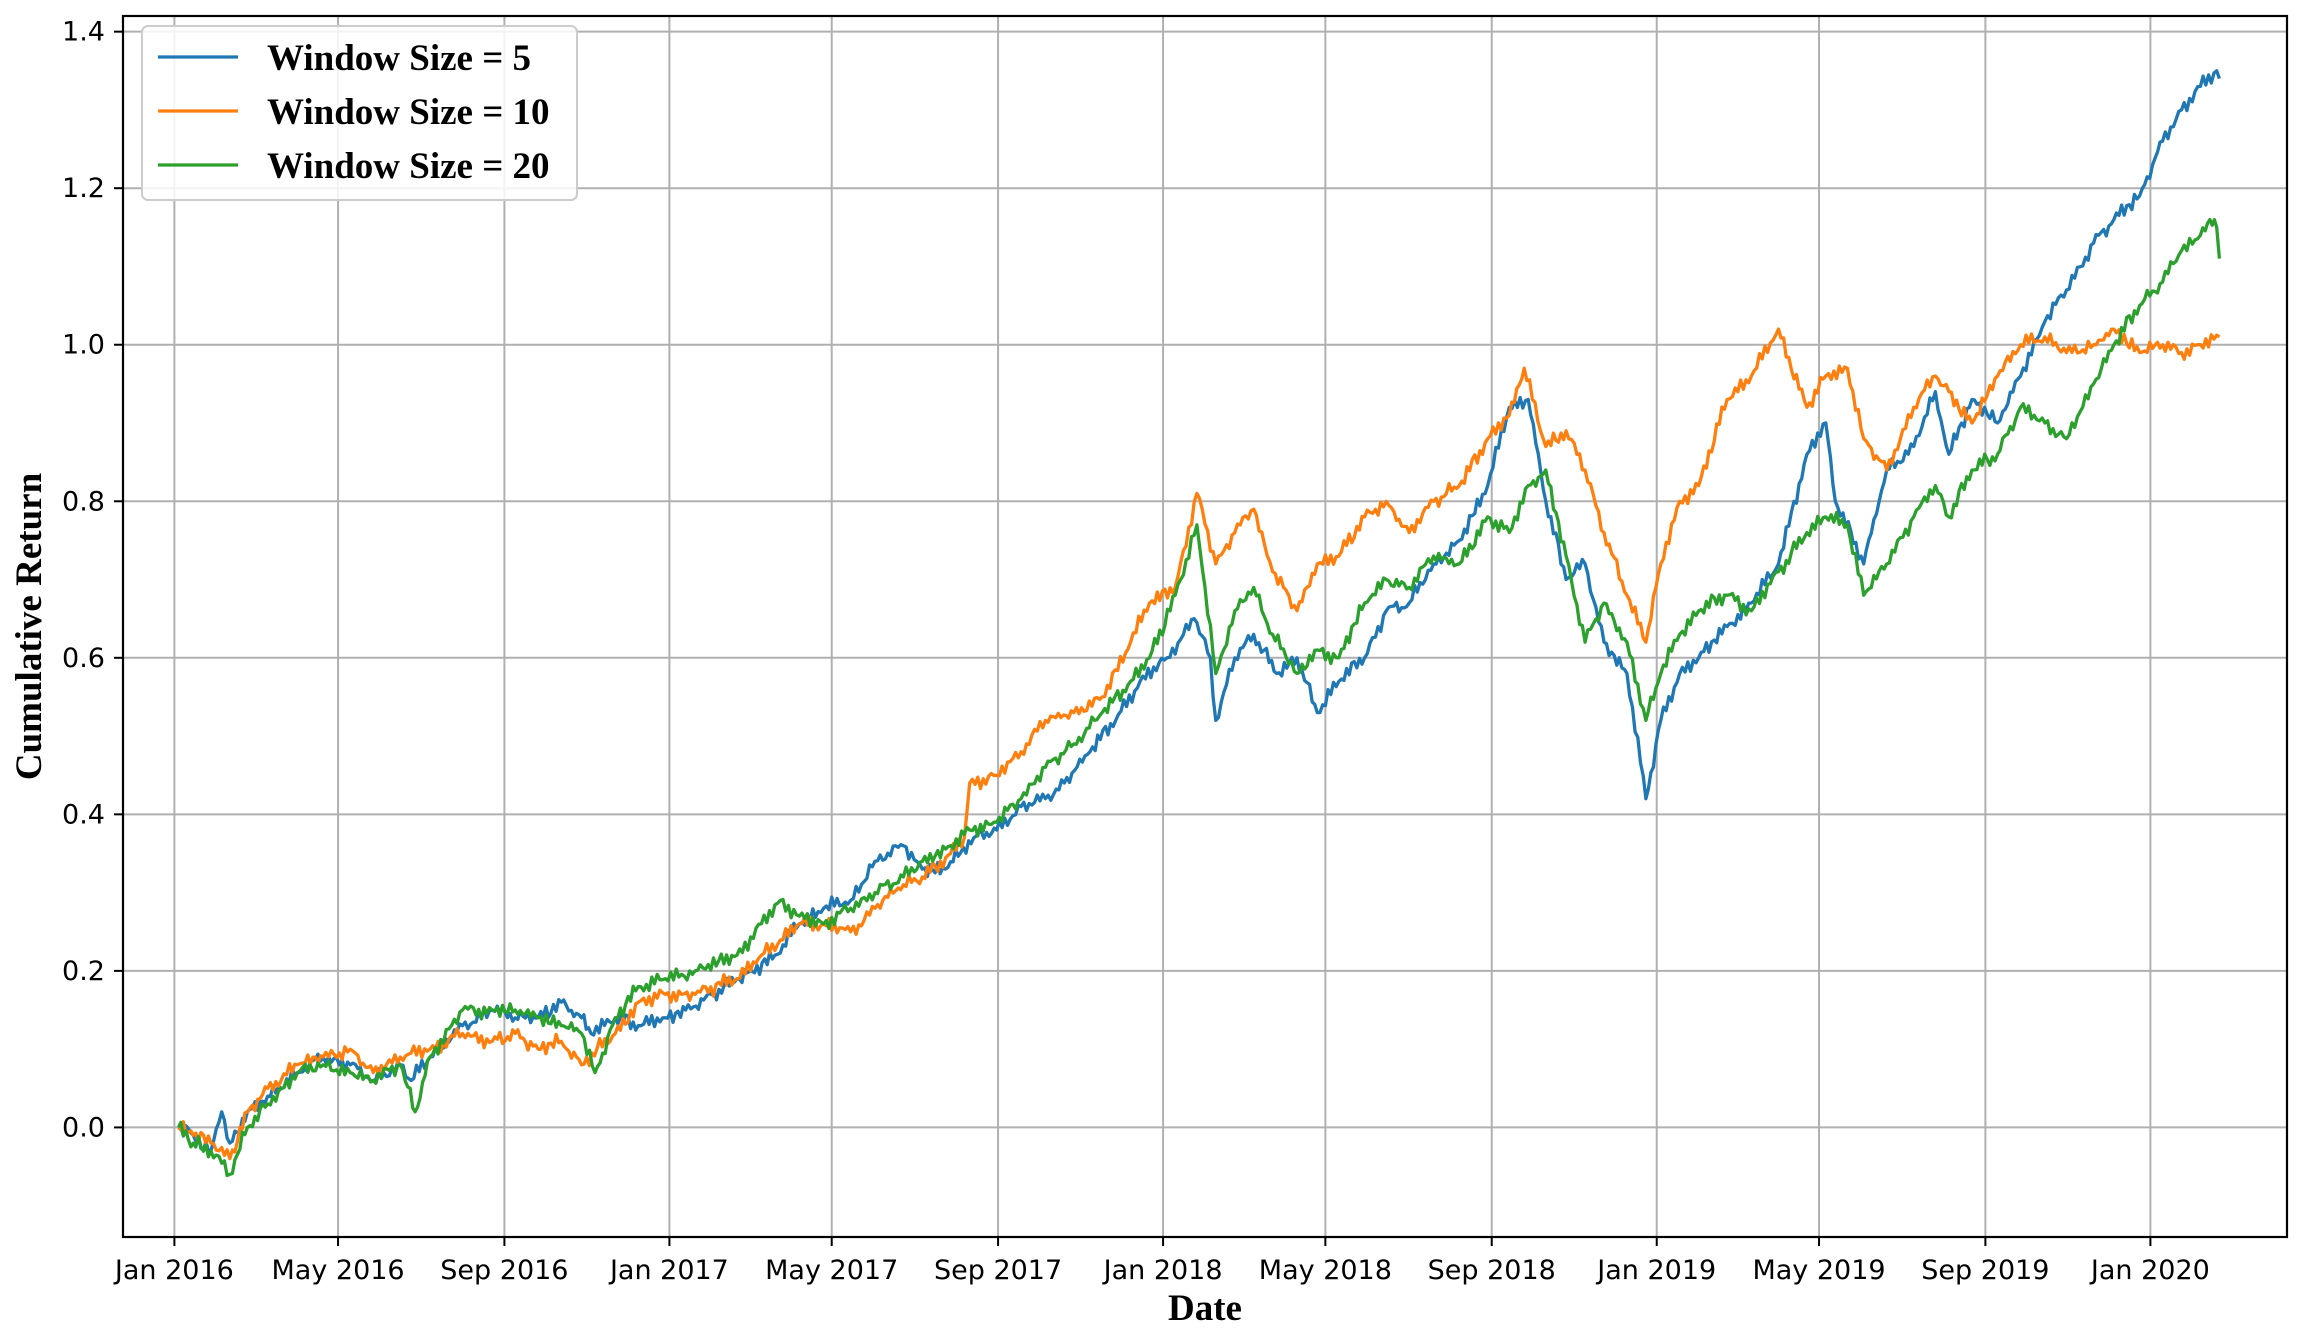 The image size is (2298, 1328). I want to click on y-tick-label: 1.0, so click(83, 345).